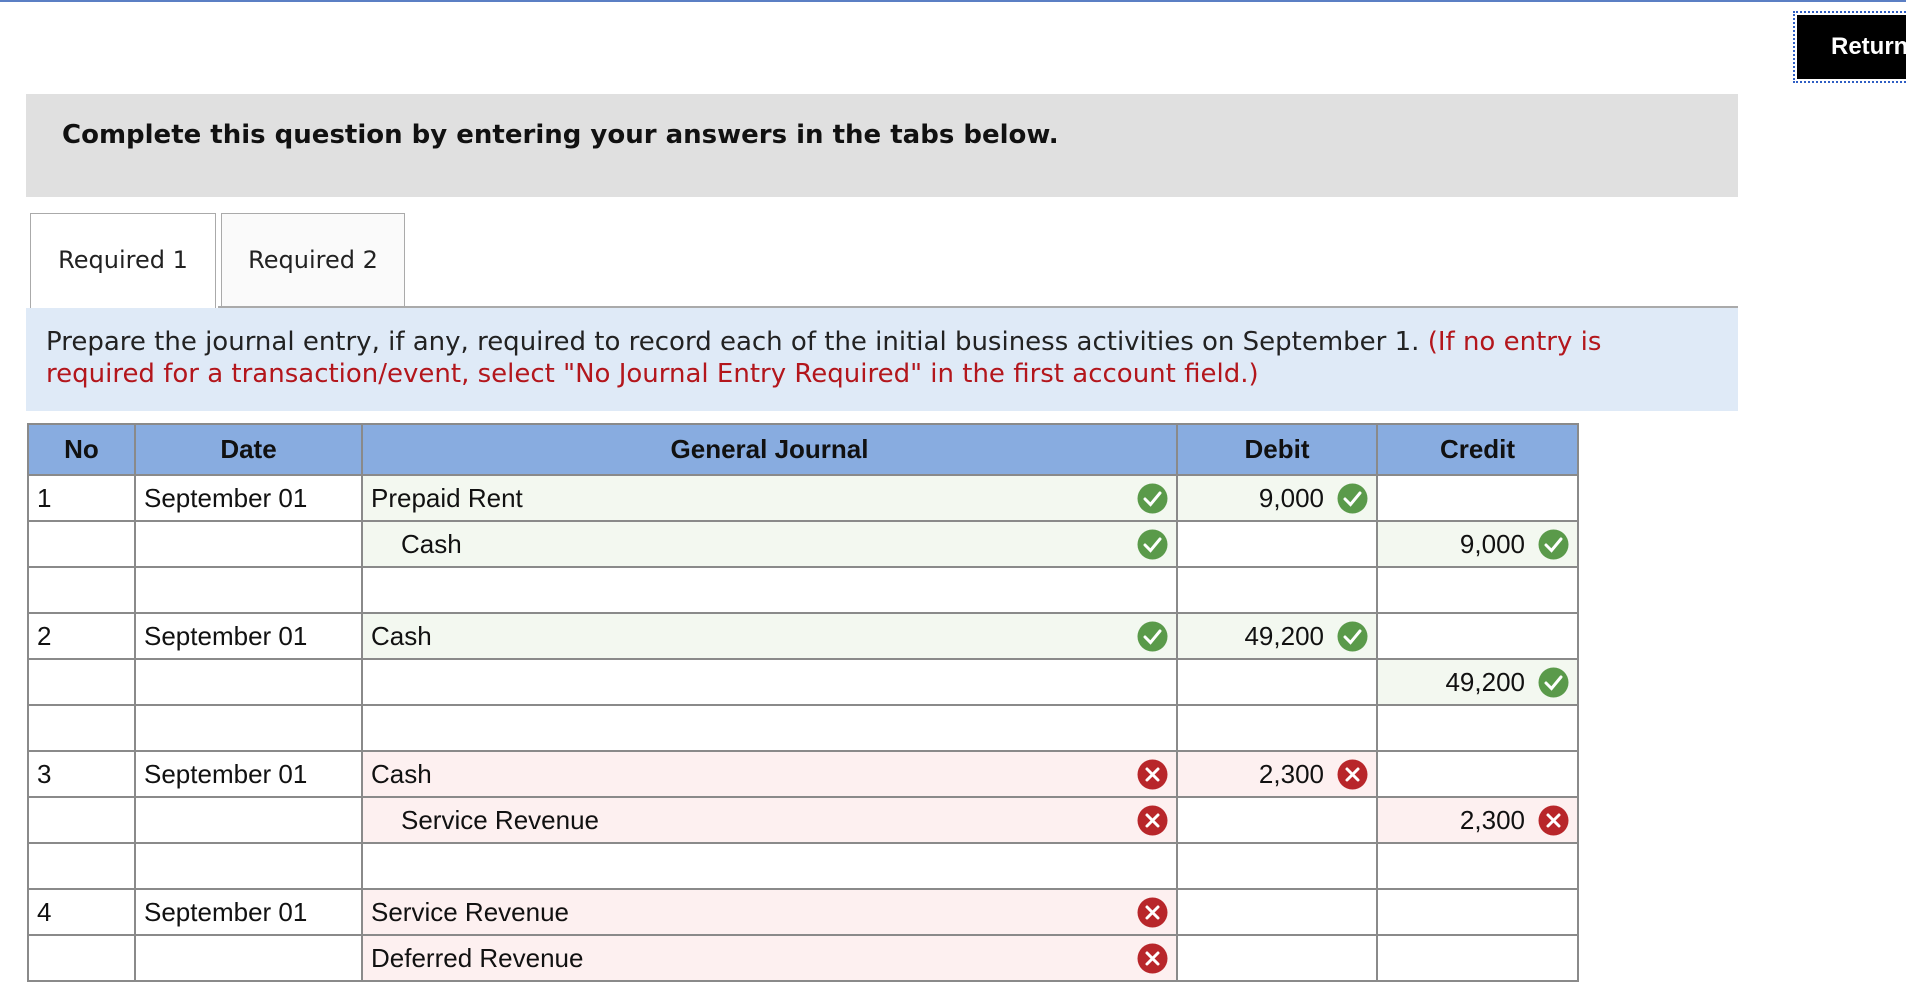 The width and height of the screenshot is (1906, 1002). I want to click on tab: Required 1, so click(123, 260).